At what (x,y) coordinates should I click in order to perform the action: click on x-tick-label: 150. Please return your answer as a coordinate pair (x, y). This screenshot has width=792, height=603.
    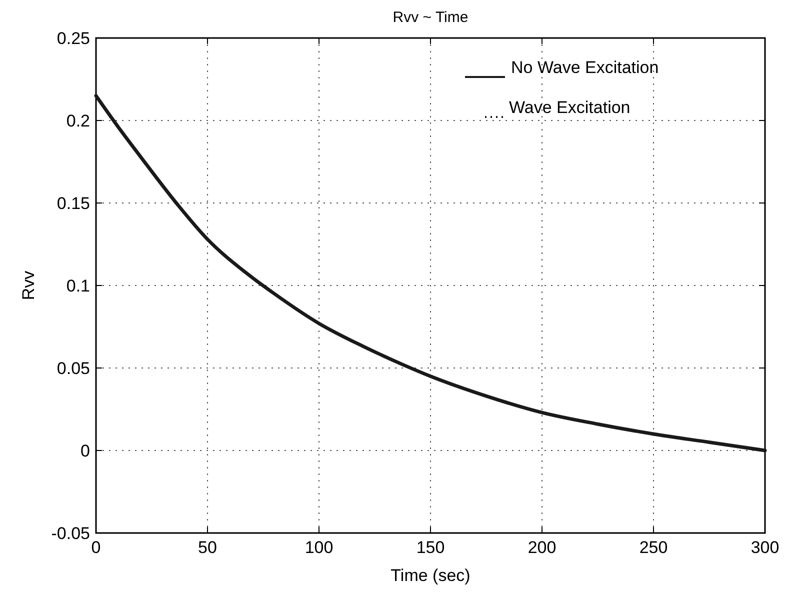
    Looking at the image, I should click on (430, 547).